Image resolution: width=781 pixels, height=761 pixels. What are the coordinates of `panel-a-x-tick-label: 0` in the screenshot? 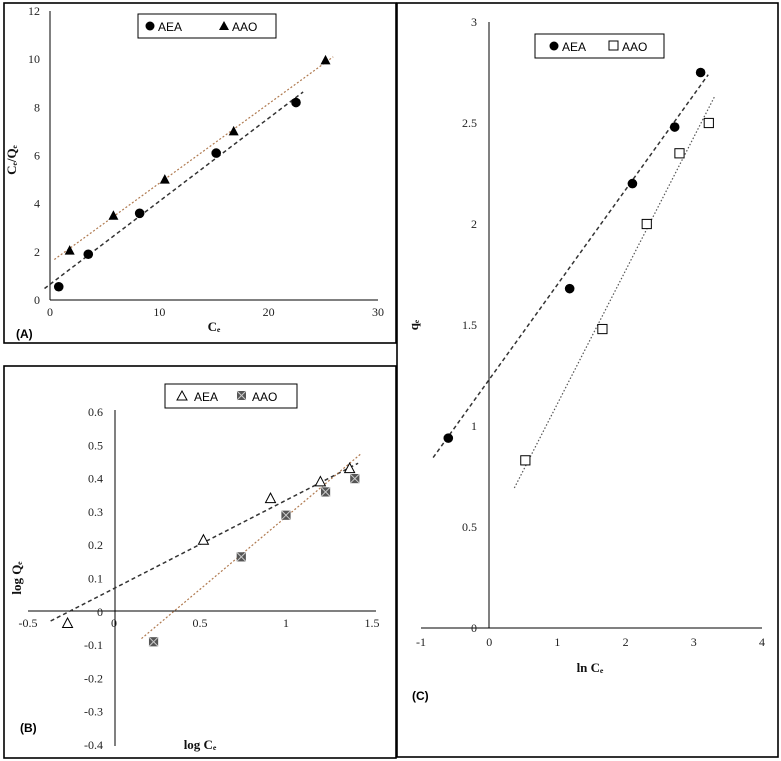 It's located at (50, 312).